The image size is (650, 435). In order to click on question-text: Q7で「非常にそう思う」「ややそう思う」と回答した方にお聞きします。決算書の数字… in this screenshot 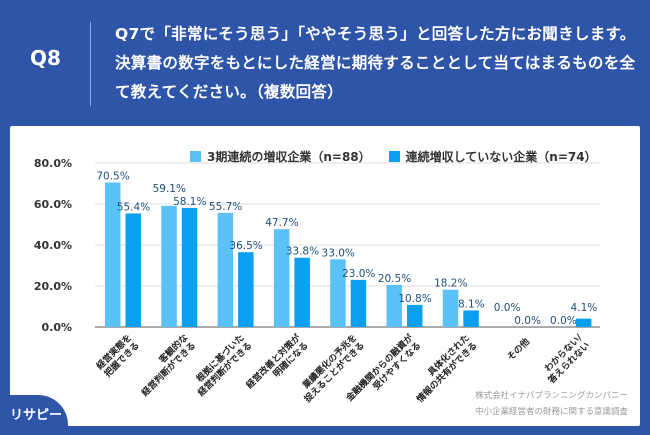, I will do `click(375, 63)`.